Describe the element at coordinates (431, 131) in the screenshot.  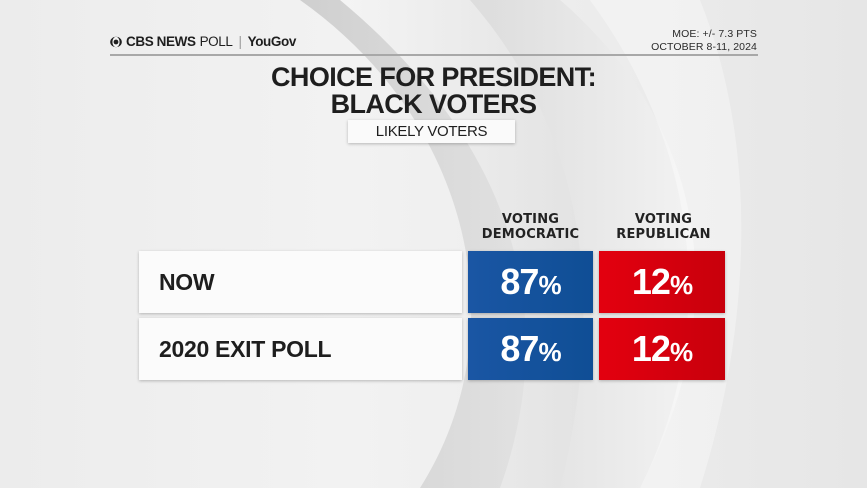
I see `subtitle-badge: LIKELY VOTERS` at that location.